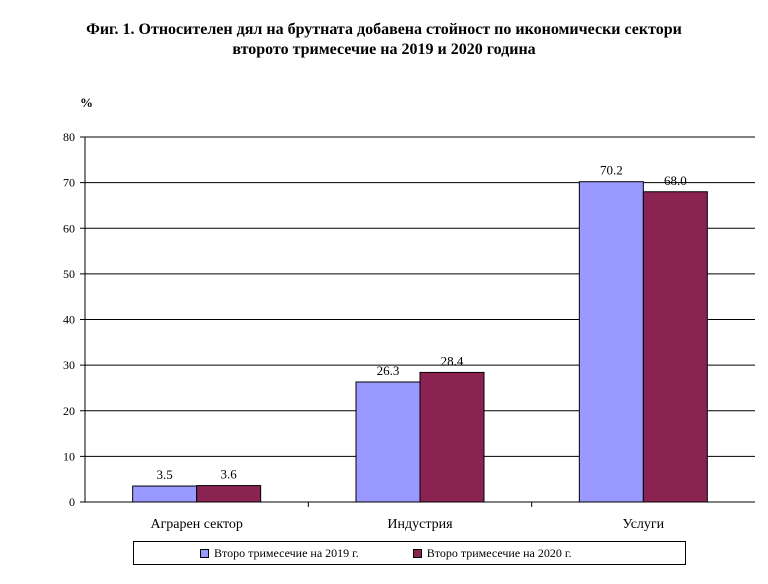 The height and width of the screenshot is (584, 768). I want to click on data-label-2019-0: 3.5, so click(165, 474).